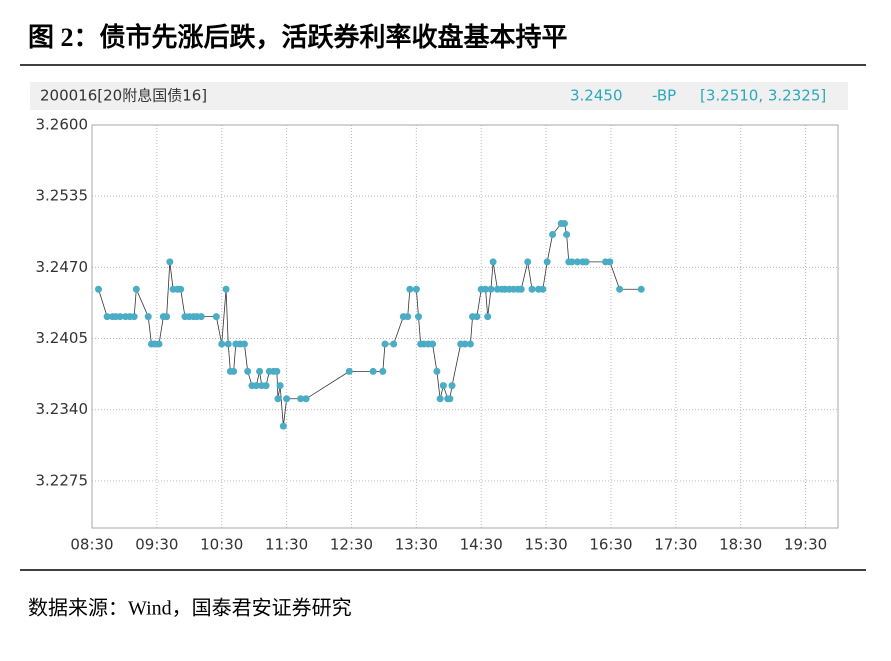 Image resolution: width=891 pixels, height=661 pixels. Describe the element at coordinates (62, 125) in the screenshot. I see `y-tick-label: 3.2600` at that location.